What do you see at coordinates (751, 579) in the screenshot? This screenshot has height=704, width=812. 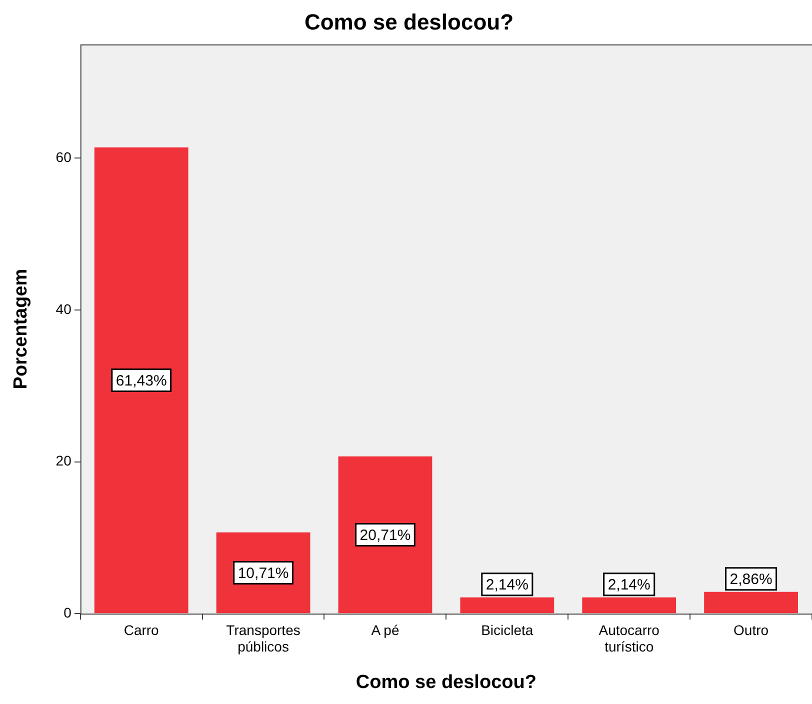 I see `data-label: 2,86%` at bounding box center [751, 579].